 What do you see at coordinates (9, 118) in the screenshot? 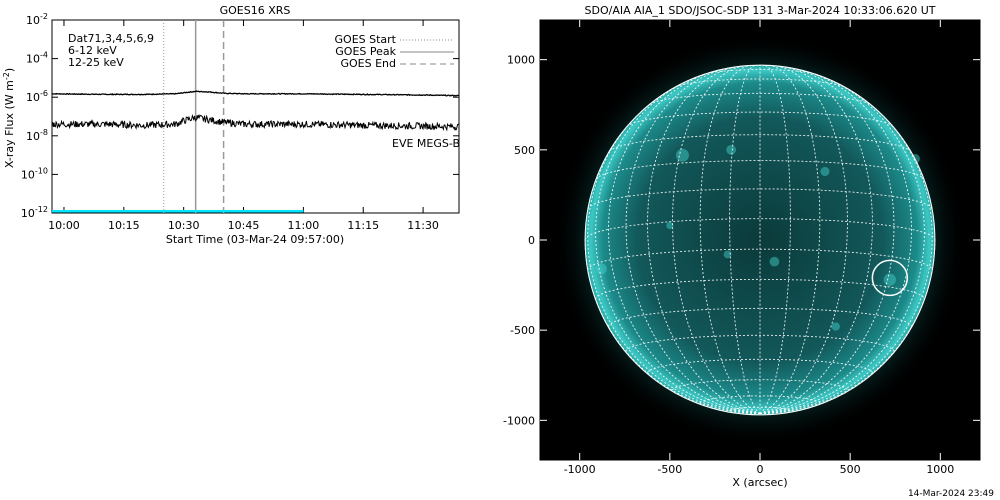
I see `y-axis-label: X-ray Flux (W m-2)` at bounding box center [9, 118].